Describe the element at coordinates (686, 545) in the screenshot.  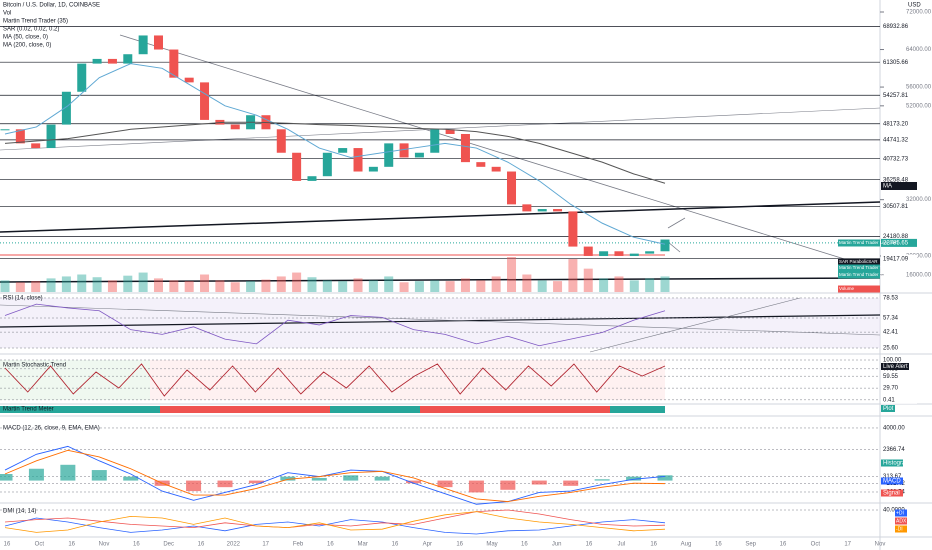
I see `x-tick-label: Aug` at that location.